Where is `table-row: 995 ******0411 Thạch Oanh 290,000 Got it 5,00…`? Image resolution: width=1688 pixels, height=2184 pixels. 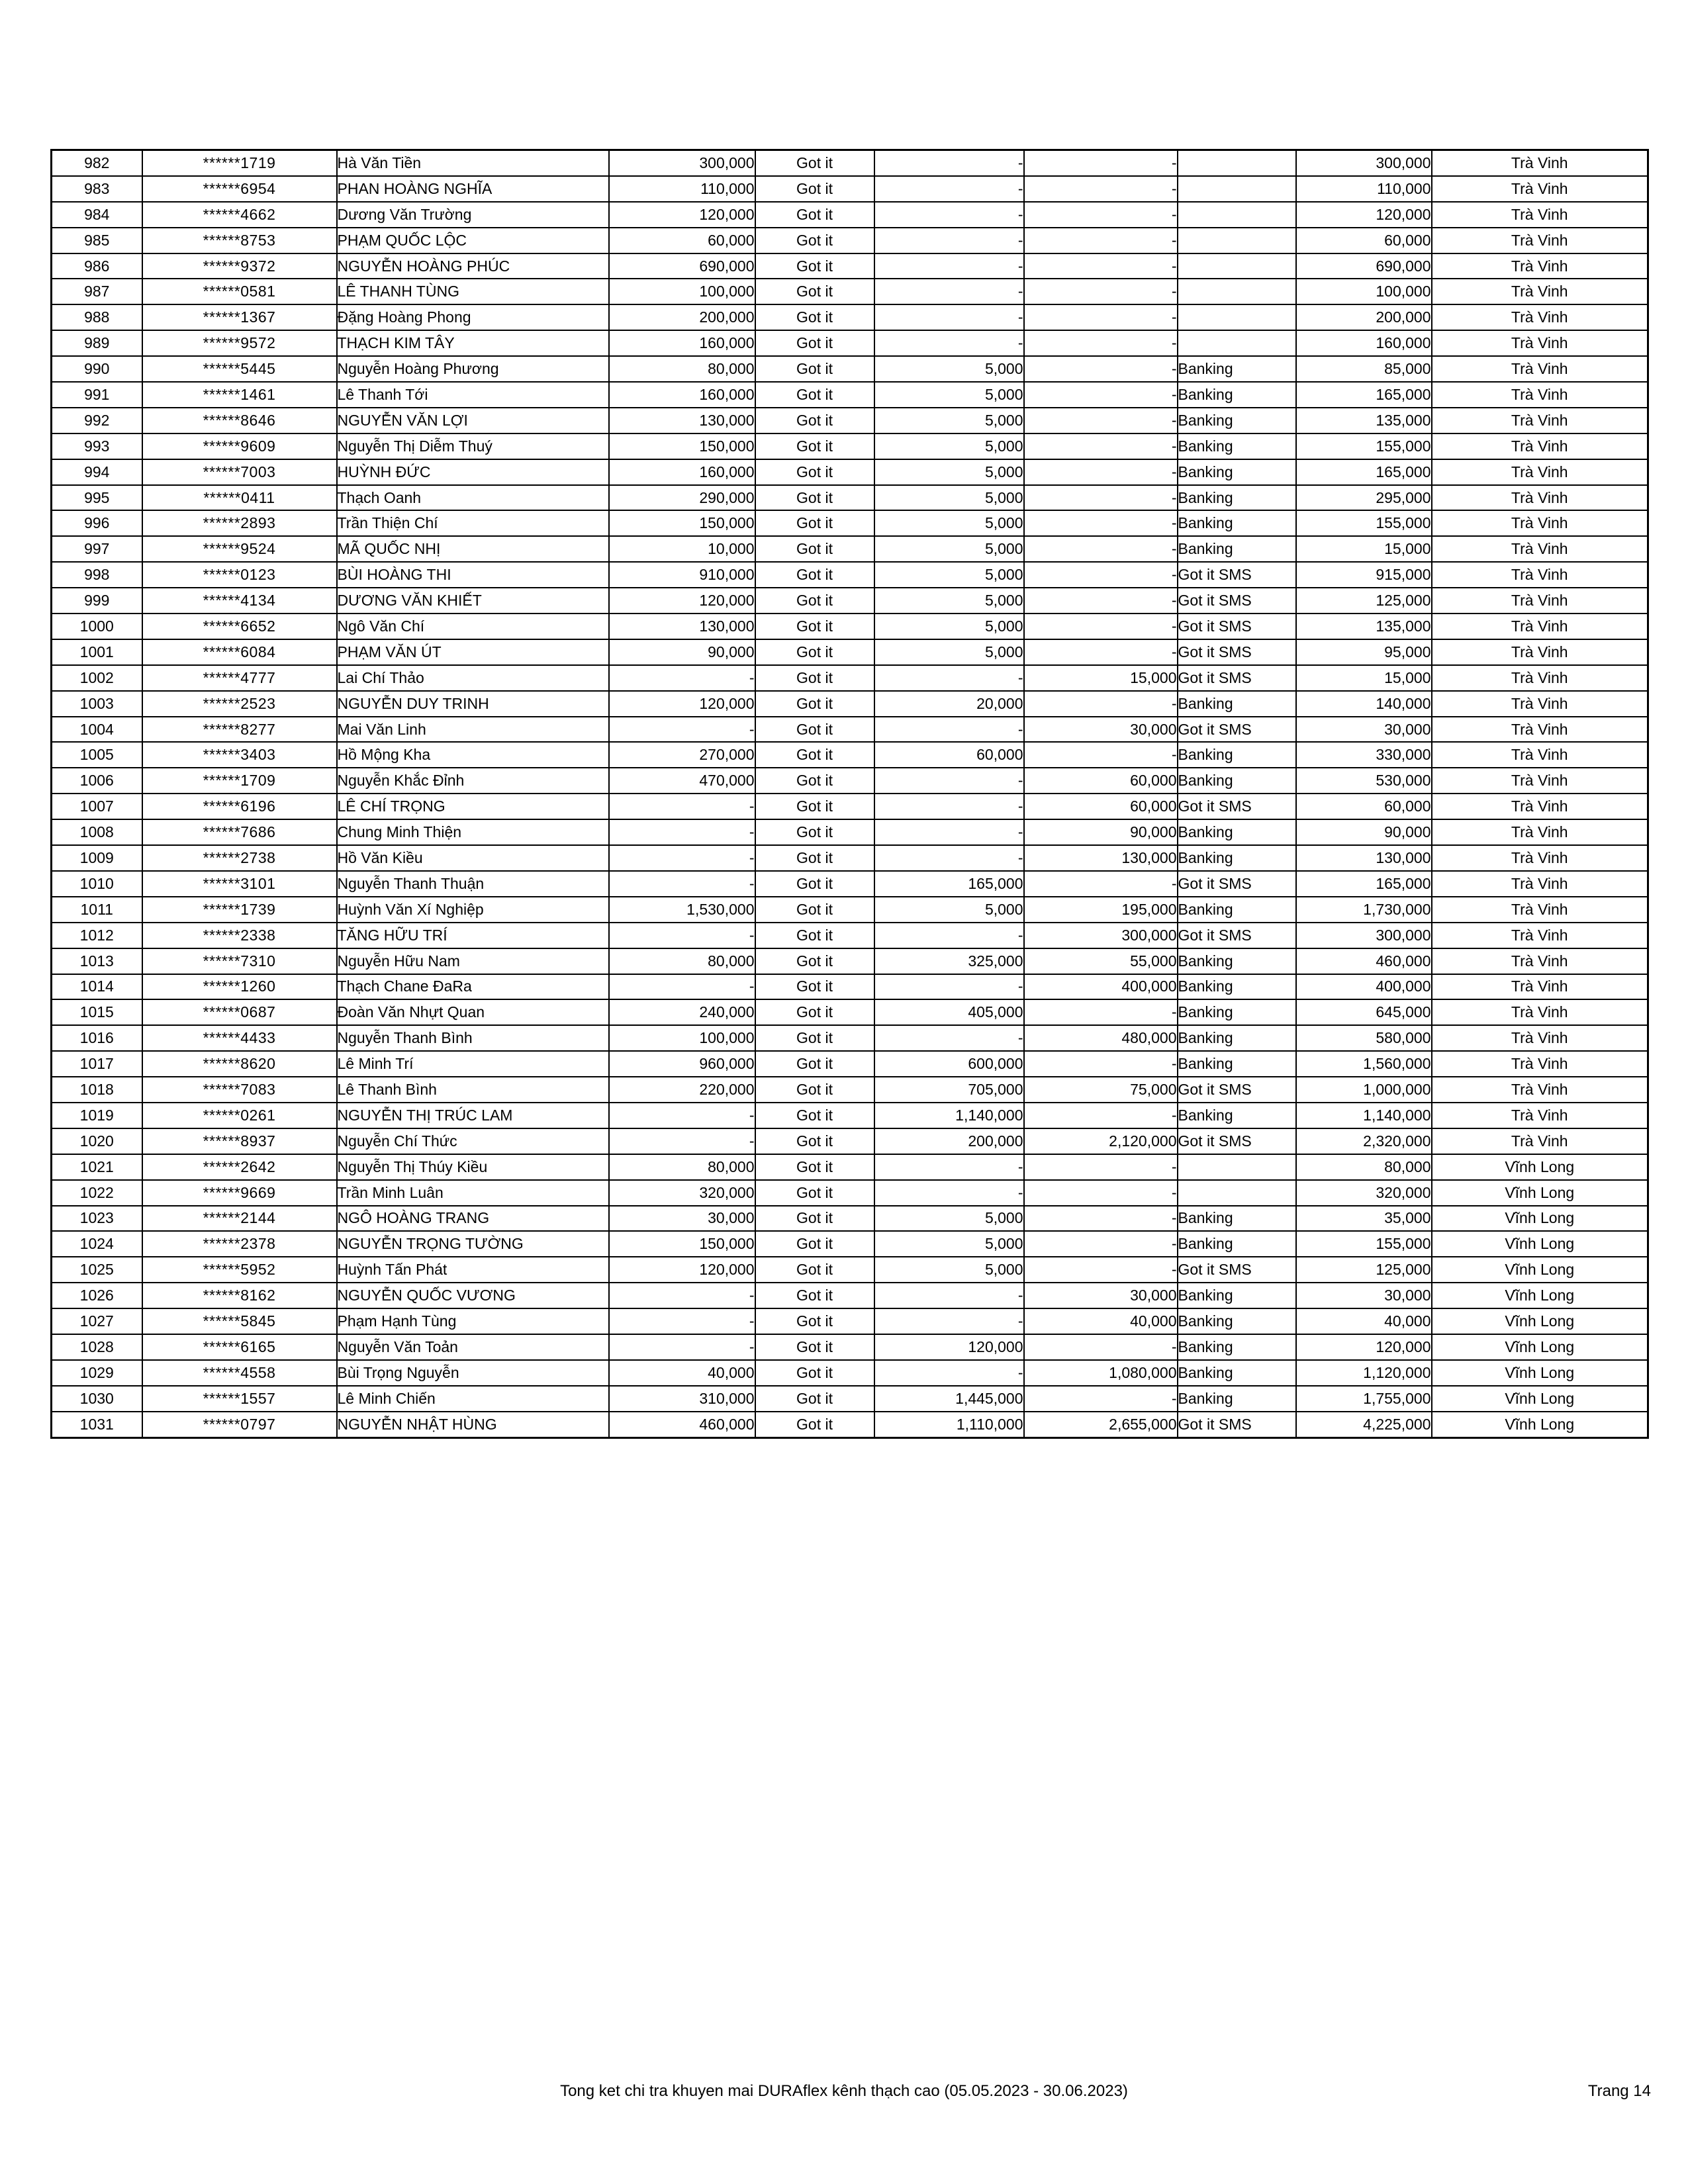
table-row: 995 ******0411 Thạch Oanh 290,000 Got it 5,00… is located at coordinates (849, 498).